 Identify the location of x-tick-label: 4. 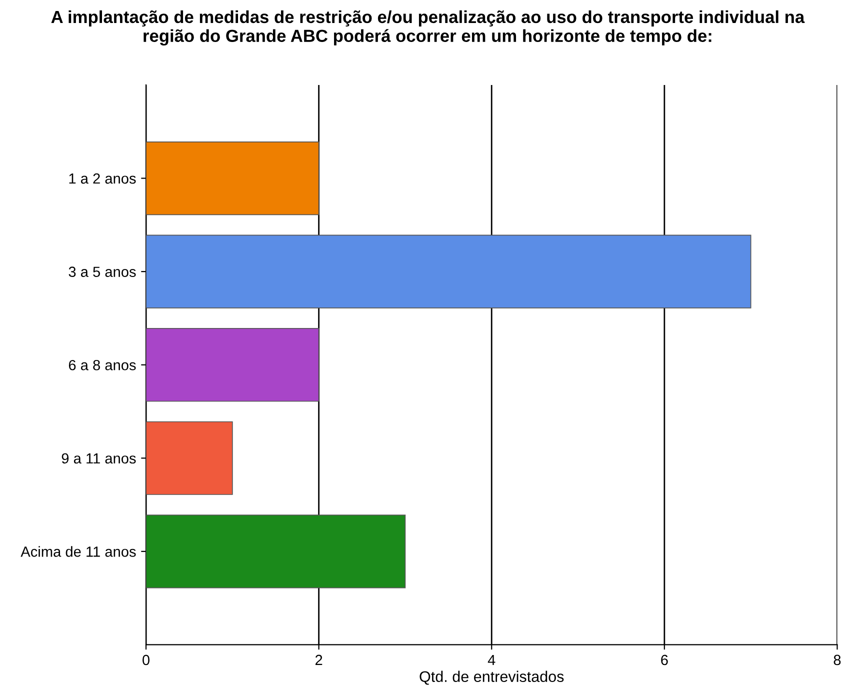
(492, 659).